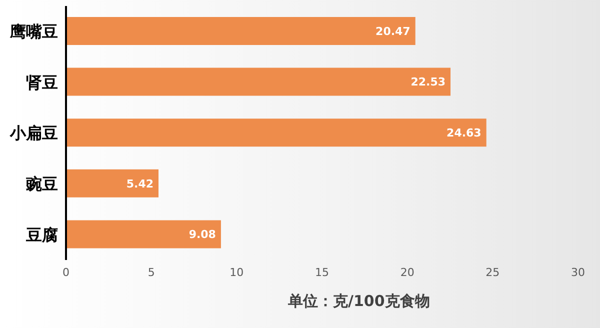 The width and height of the screenshot is (600, 328). Describe the element at coordinates (41, 234) in the screenshot. I see `y-tick-label: 豆腐` at that location.